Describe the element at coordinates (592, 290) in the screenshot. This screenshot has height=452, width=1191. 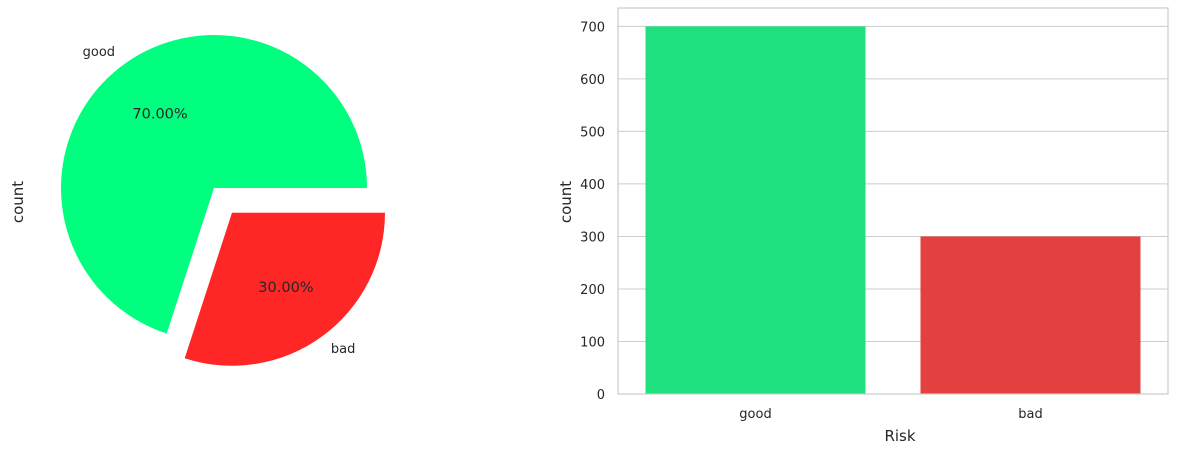
I see `bar-y-tick-label: 200` at that location.